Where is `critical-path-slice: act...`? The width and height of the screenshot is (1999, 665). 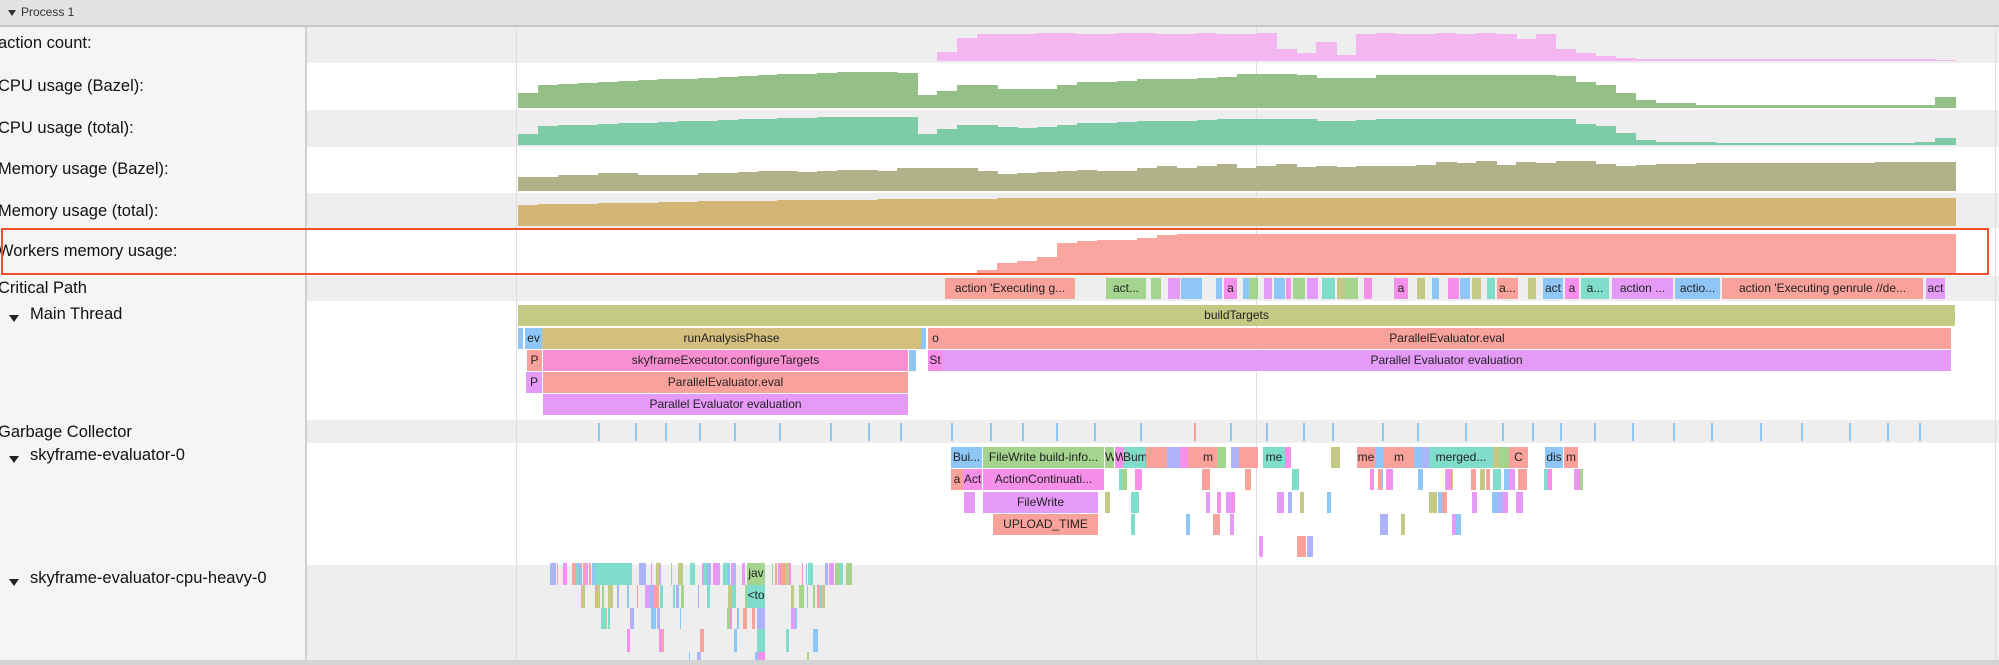 critical-path-slice: act... is located at coordinates (1126, 288).